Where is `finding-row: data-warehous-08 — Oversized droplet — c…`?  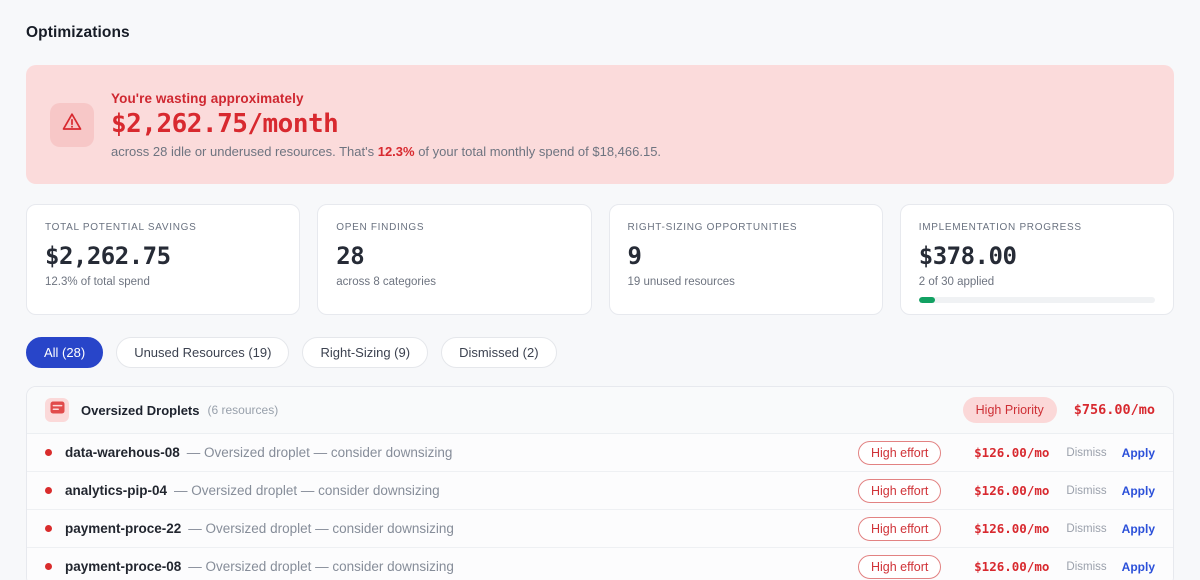
finding-row: data-warehous-08 — Oversized droplet — c… is located at coordinates (600, 453).